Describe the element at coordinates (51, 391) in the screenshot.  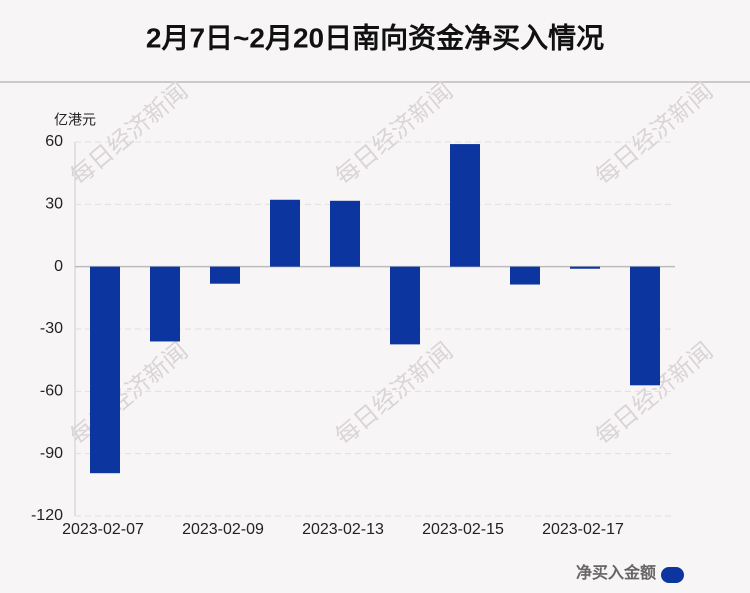
I see `y-tick-label: -60` at that location.